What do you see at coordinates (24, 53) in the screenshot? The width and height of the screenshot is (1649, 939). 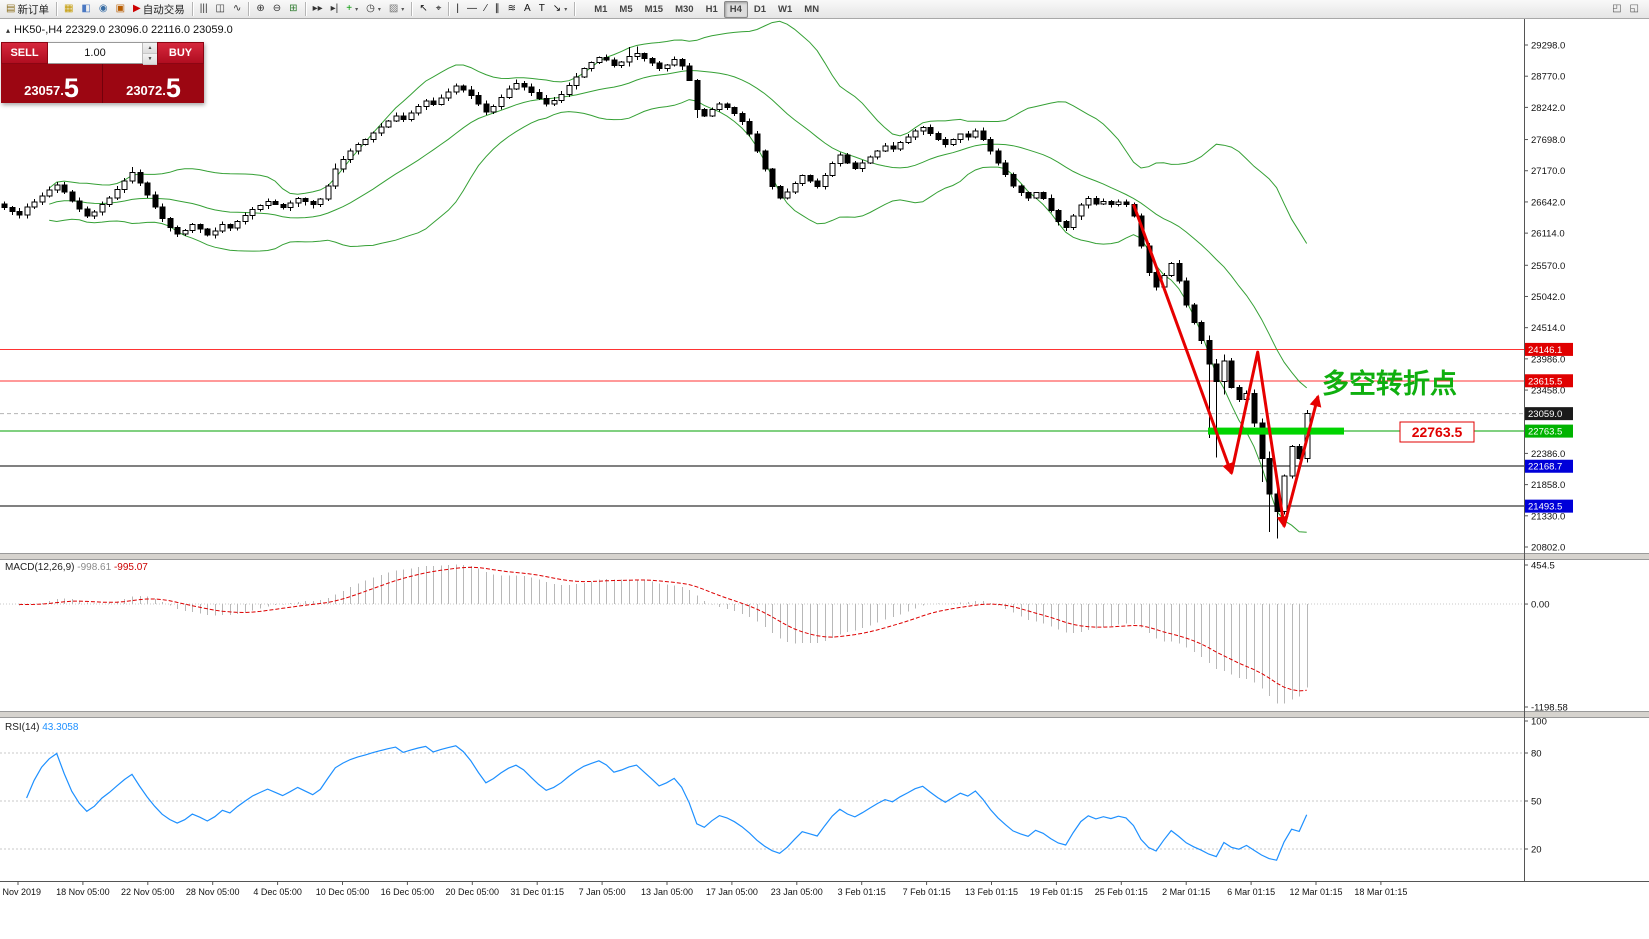 I see `sell-button: SELL` at bounding box center [24, 53].